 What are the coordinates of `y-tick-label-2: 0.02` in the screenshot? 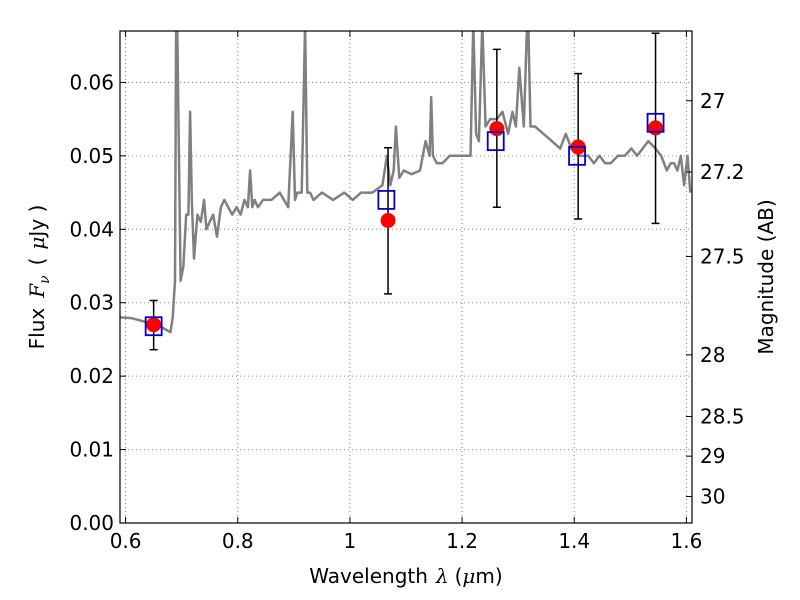 It's located at (91, 376).